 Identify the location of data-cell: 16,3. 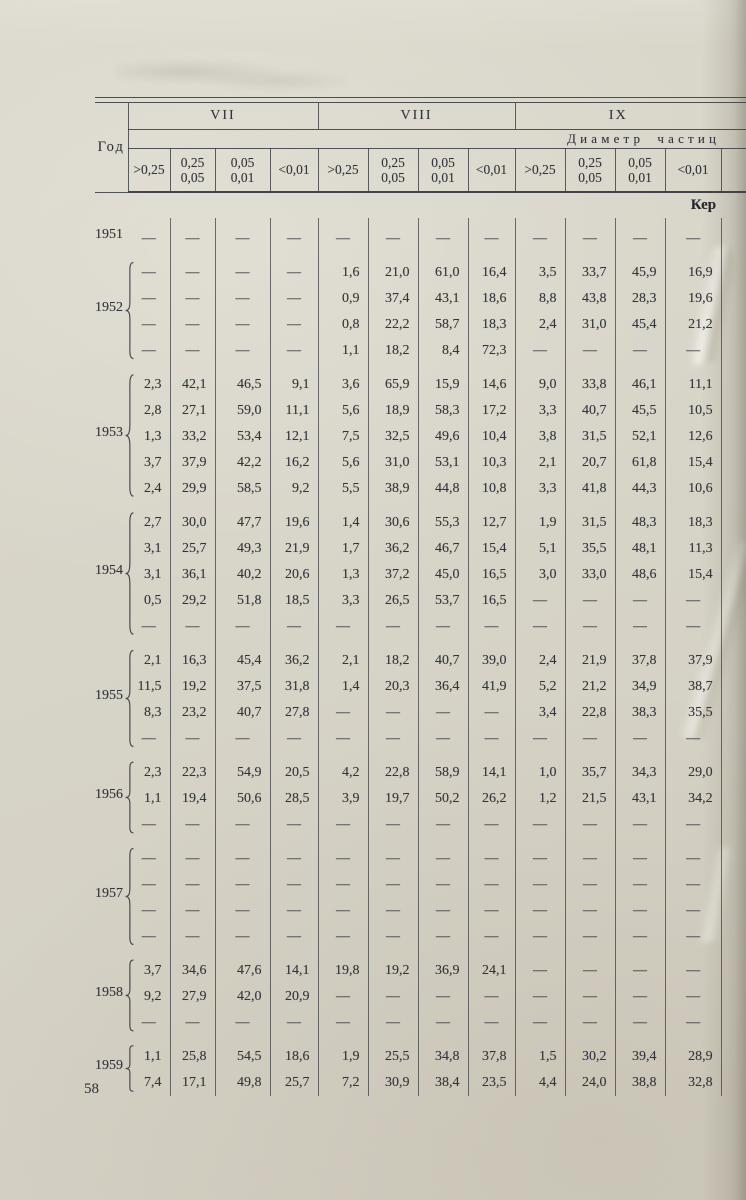
(193, 657).